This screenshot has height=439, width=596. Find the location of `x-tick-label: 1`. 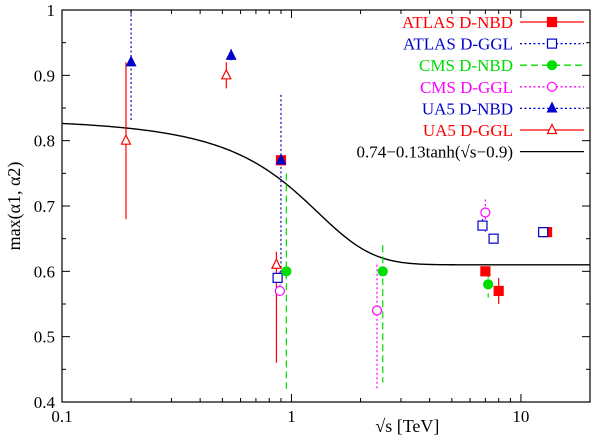

x-tick-label: 1 is located at coordinates (291, 416).